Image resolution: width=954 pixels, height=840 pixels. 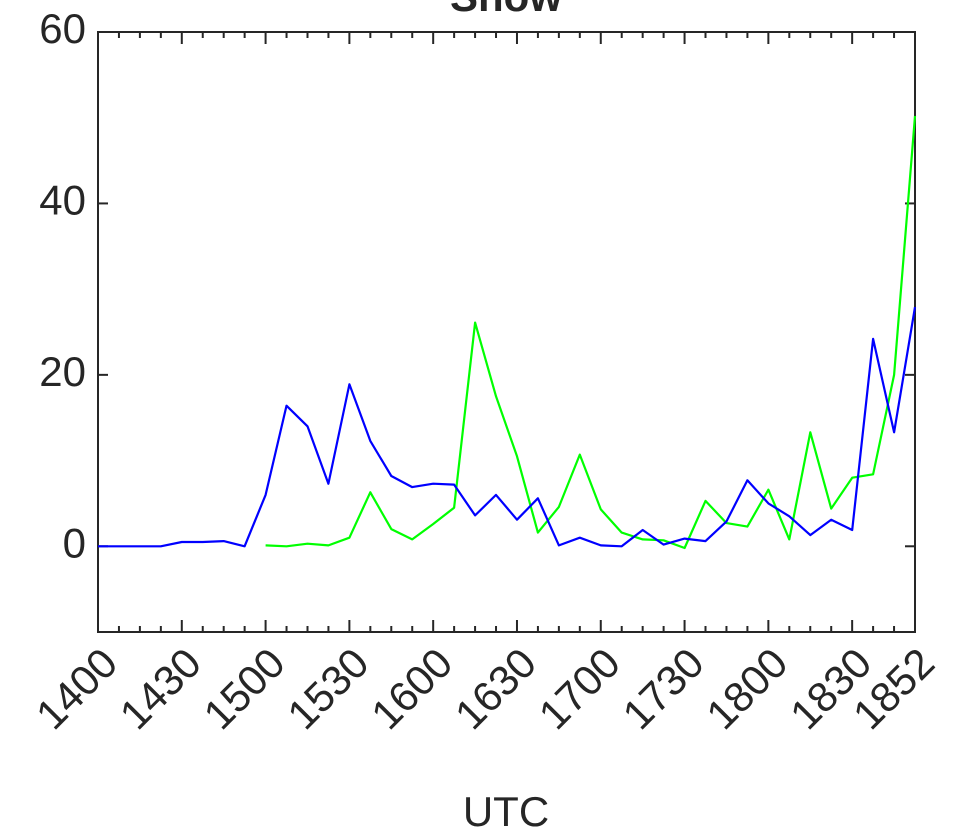 What do you see at coordinates (495, 688) in the screenshot?
I see `x-tick-label: 1630` at bounding box center [495, 688].